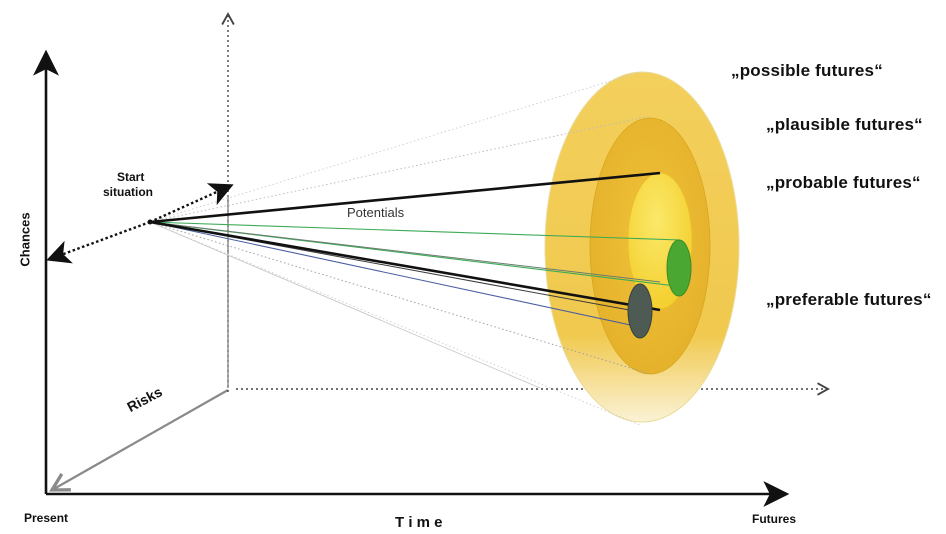 Image resolution: width=946 pixels, height=534 pixels. Describe the element at coordinates (679, 268) in the screenshot. I see `preferable-green-oval` at that location.